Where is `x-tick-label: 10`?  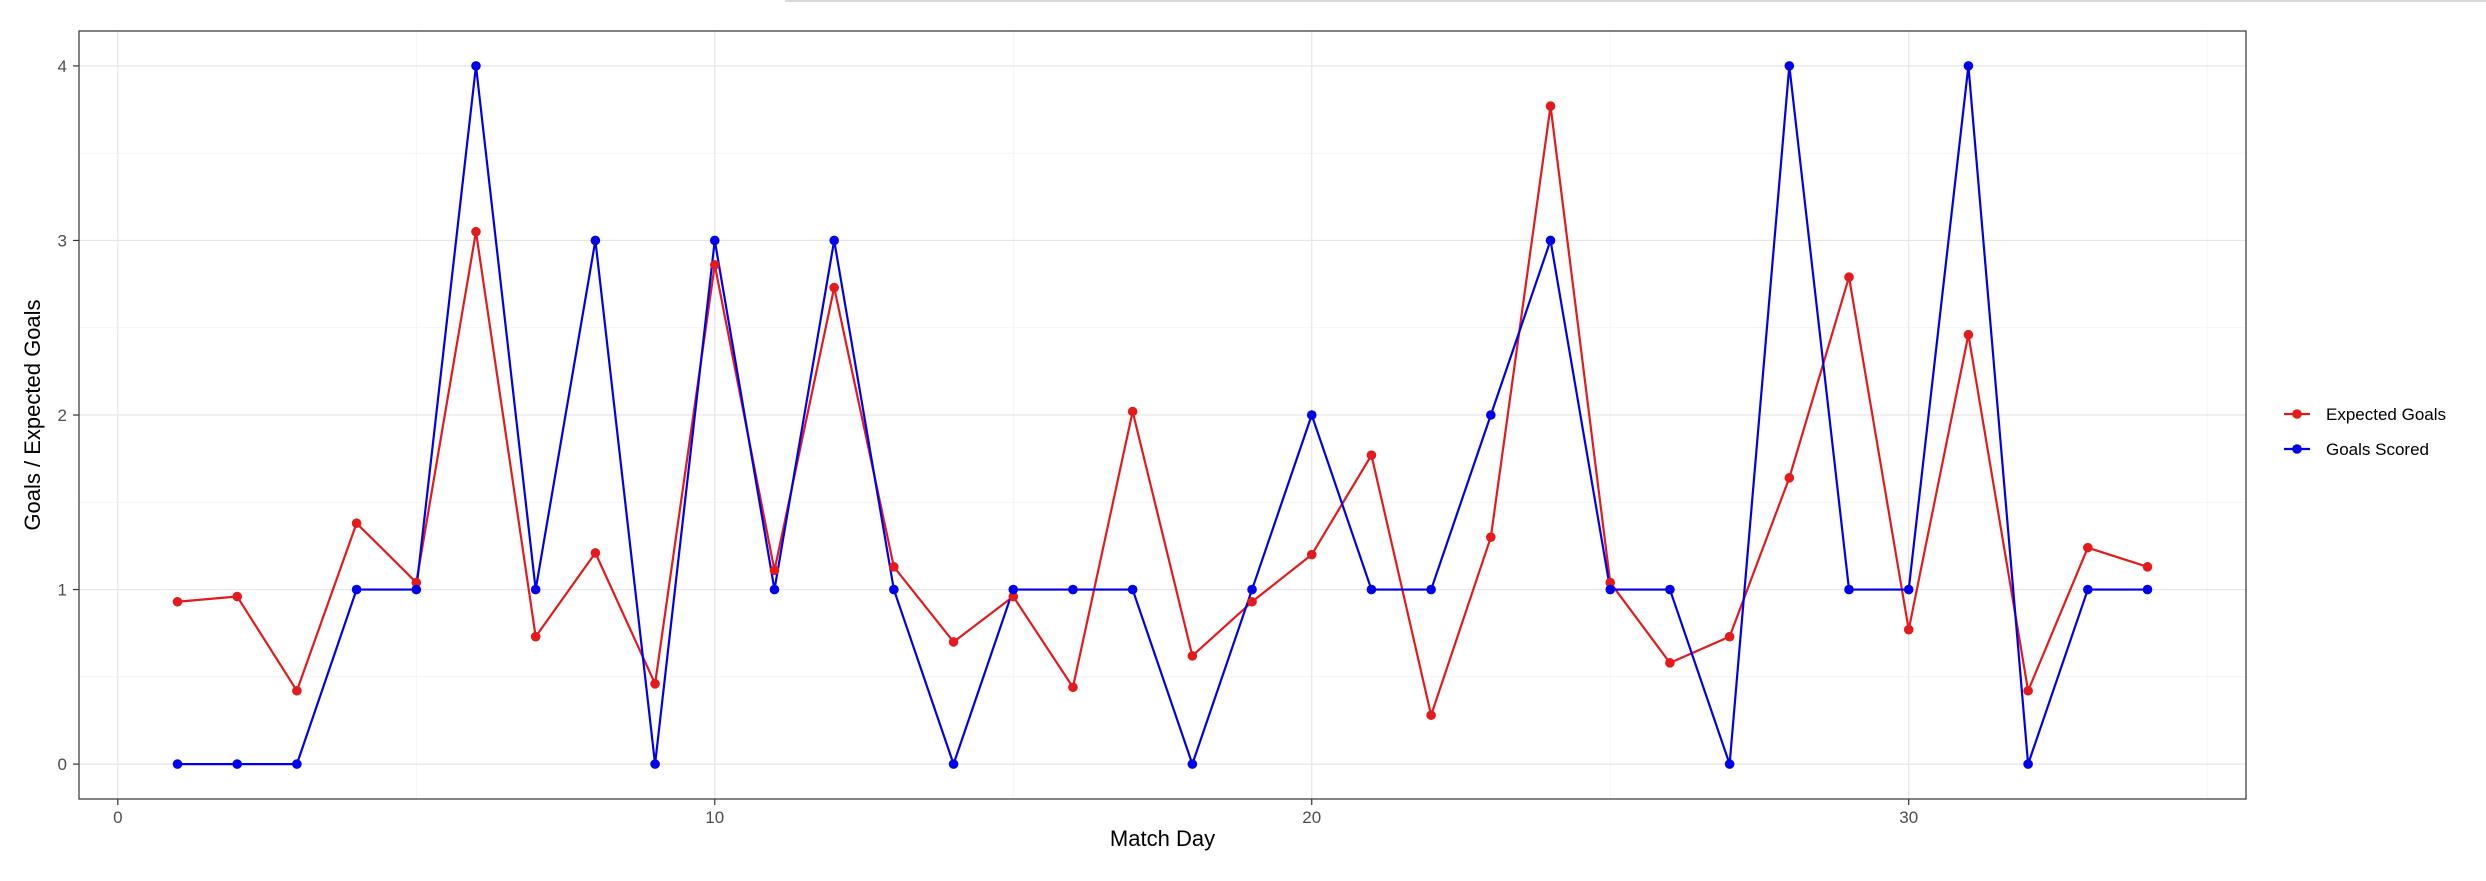
x-tick-label: 10 is located at coordinates (714, 817).